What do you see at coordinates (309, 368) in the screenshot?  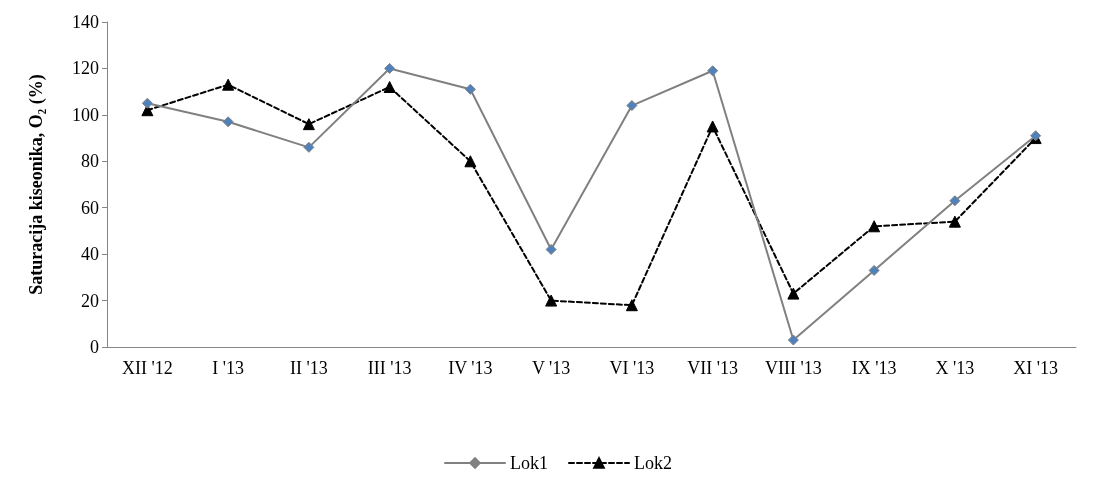 I see `x-tick-label: II '13` at bounding box center [309, 368].